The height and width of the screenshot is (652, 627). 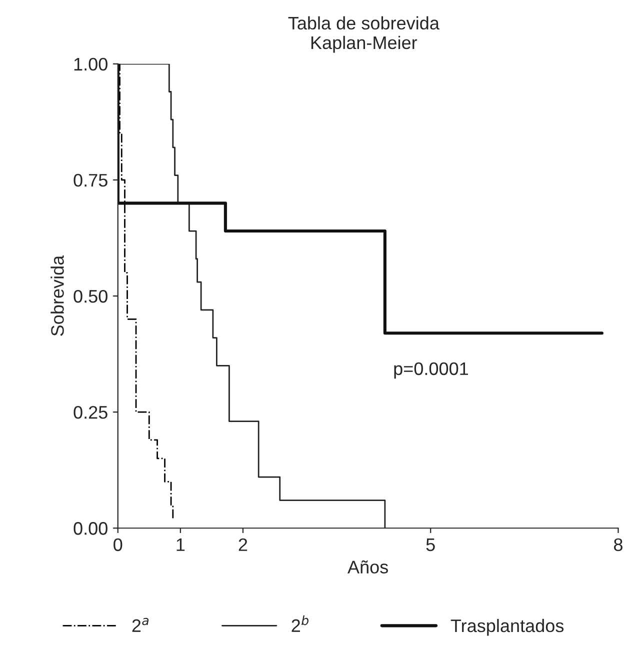 What do you see at coordinates (91, 412) in the screenshot?
I see `y-tick-label: 0.25` at bounding box center [91, 412].